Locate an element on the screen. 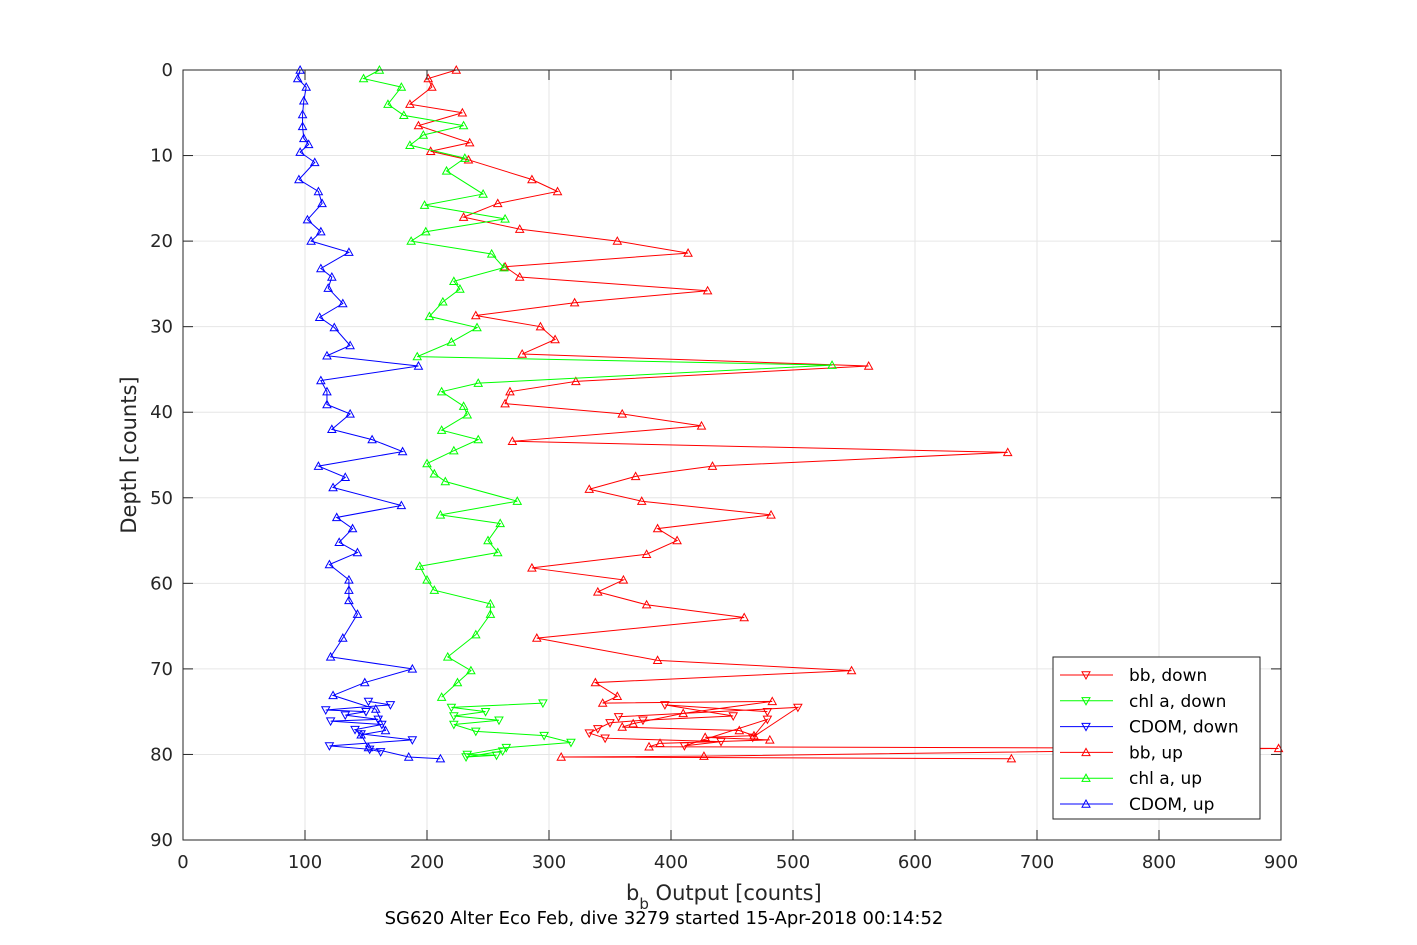 Image resolution: width=1417 pixels, height=945 pixels. legend-entry: CDOM, up is located at coordinates (1171, 805).